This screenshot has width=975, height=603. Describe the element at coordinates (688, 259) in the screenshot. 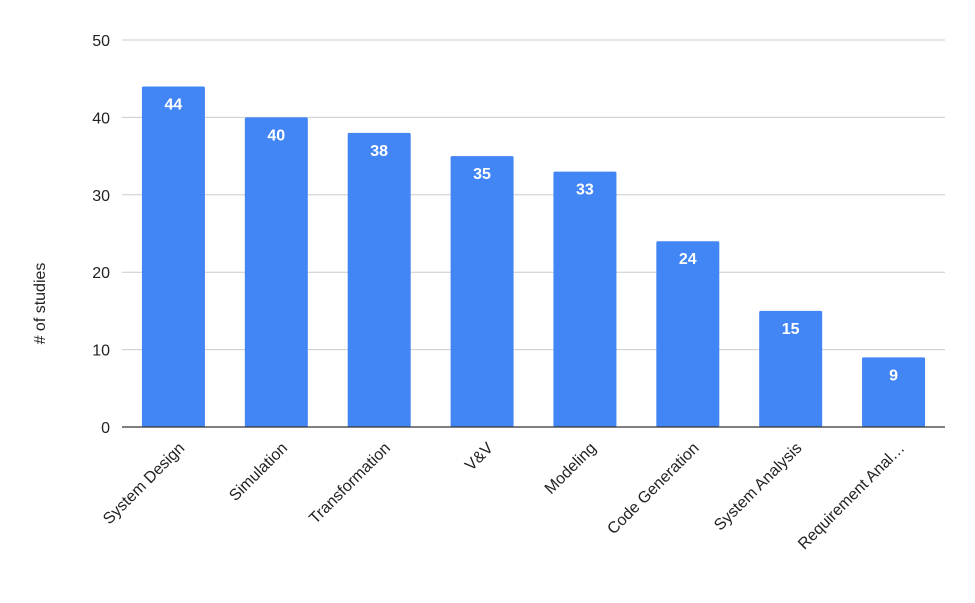

I see `bar-value-label: 24` at that location.